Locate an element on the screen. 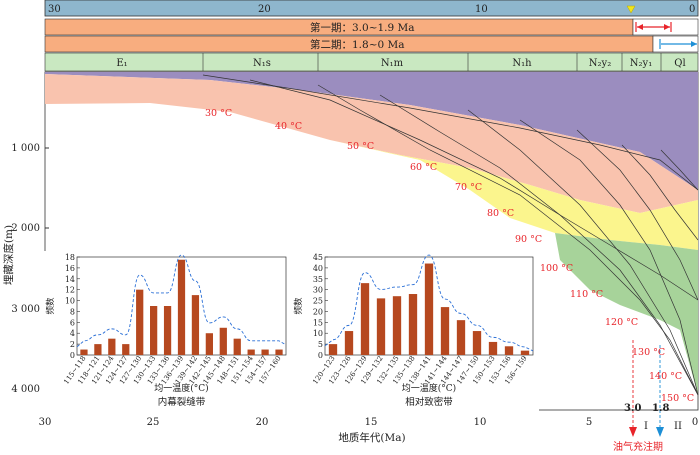  isotherm-130: 130 °C is located at coordinates (648, 352).